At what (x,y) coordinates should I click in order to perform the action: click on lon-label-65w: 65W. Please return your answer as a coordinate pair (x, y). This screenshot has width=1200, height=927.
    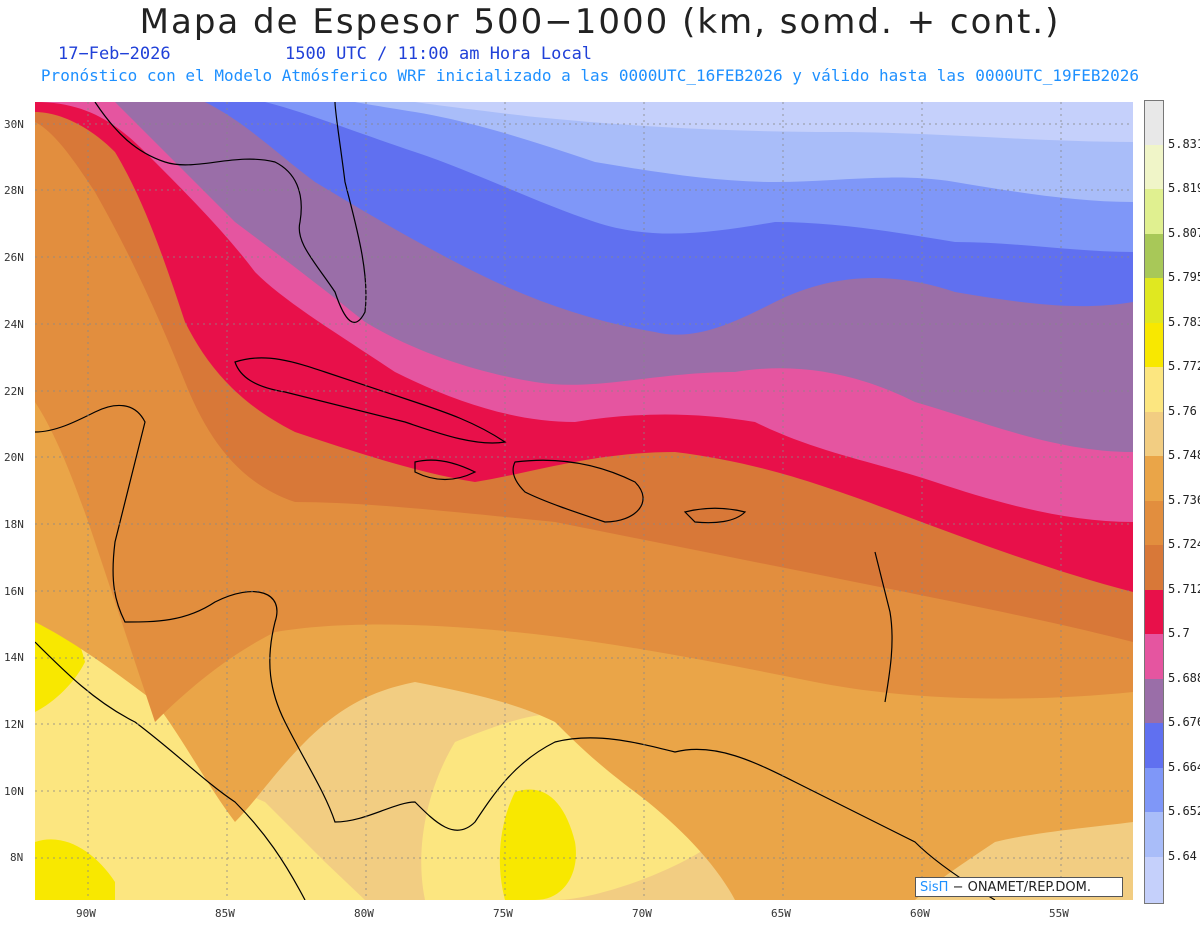
    Looking at the image, I should click on (781, 913).